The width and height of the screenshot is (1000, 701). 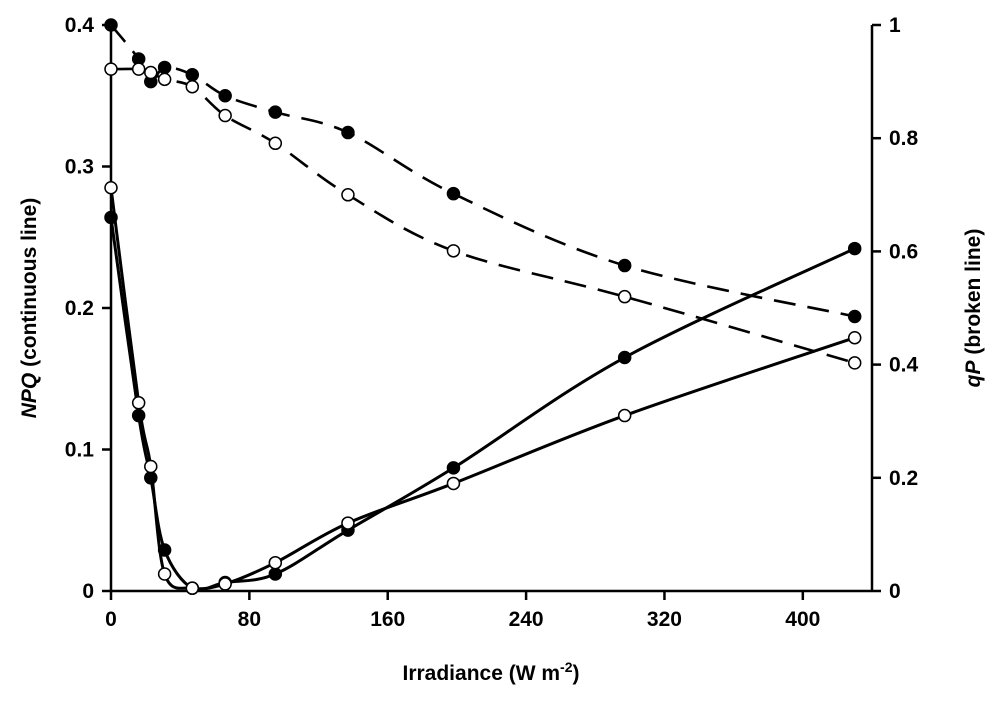 I want to click on right-y-tick-label: 0.2, so click(x=903, y=478).